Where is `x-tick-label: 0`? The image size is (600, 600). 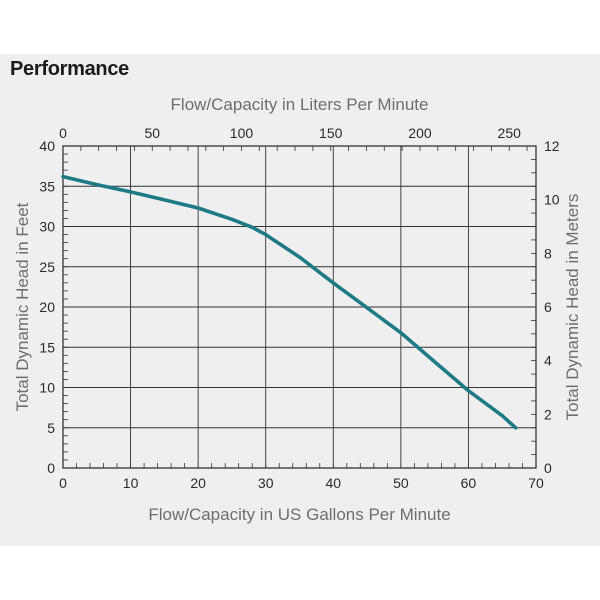
x-tick-label: 0 is located at coordinates (63, 483).